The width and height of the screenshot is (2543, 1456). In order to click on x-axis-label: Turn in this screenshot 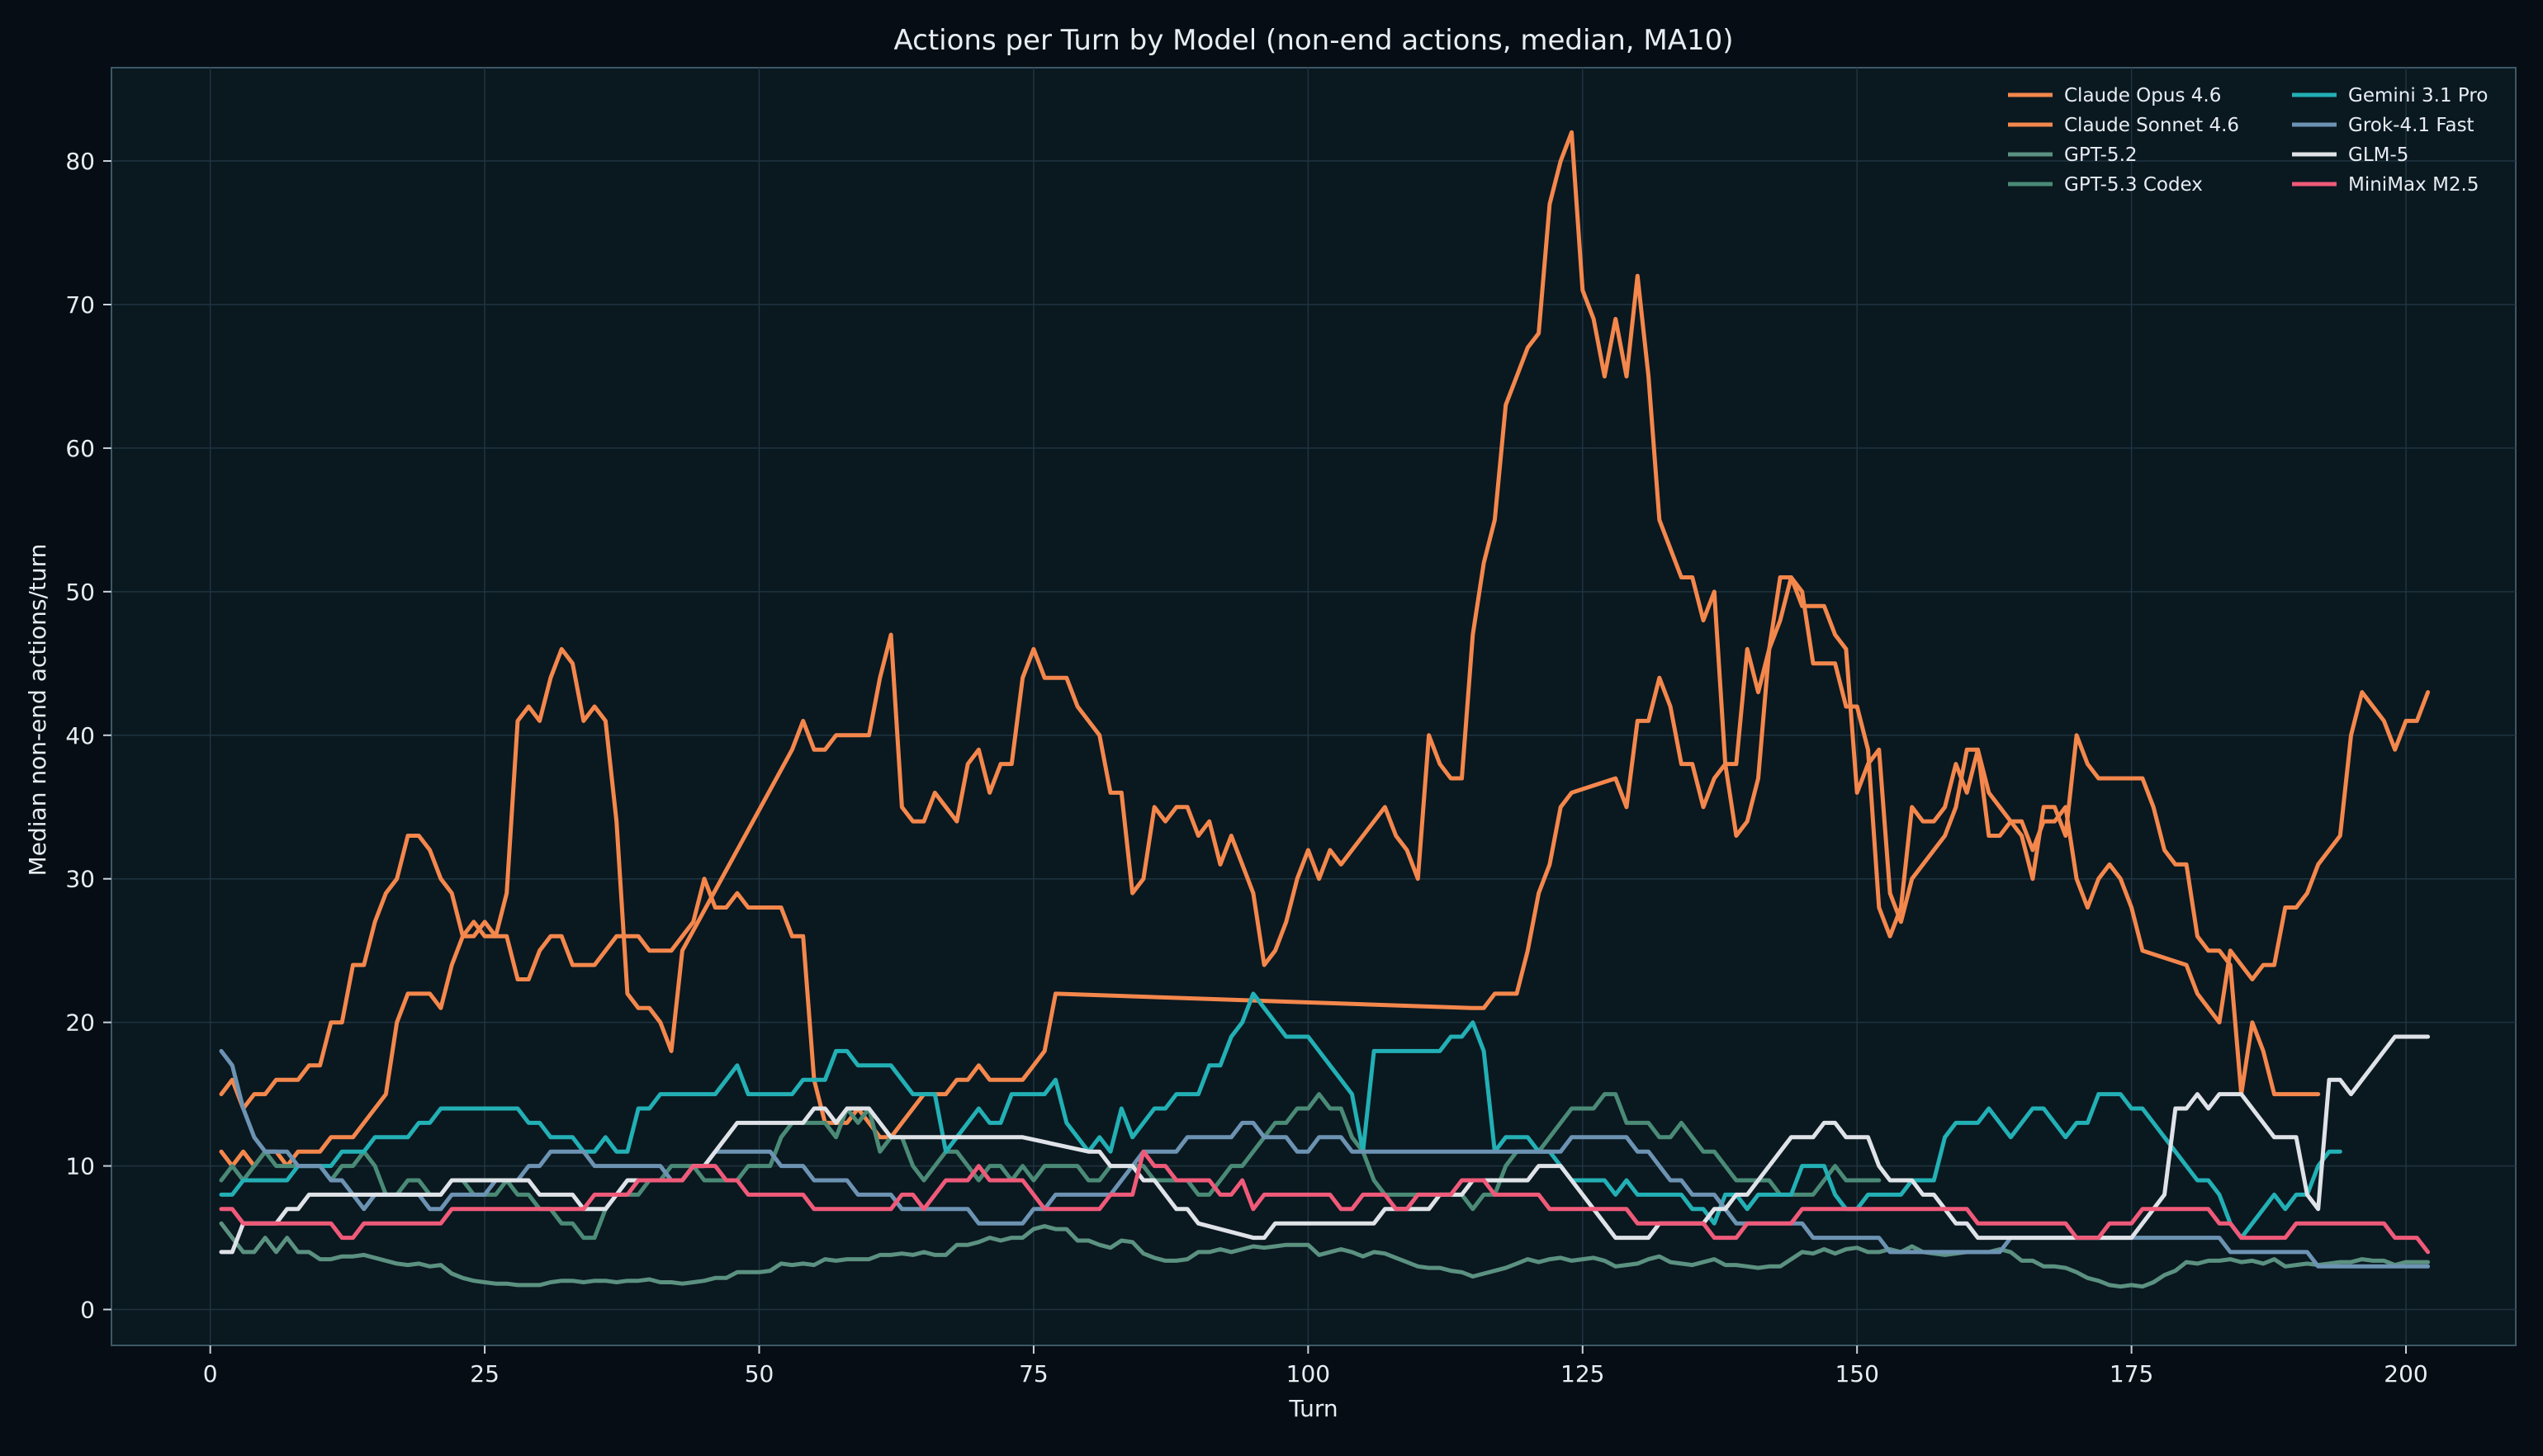, I will do `click(1313, 1408)`.